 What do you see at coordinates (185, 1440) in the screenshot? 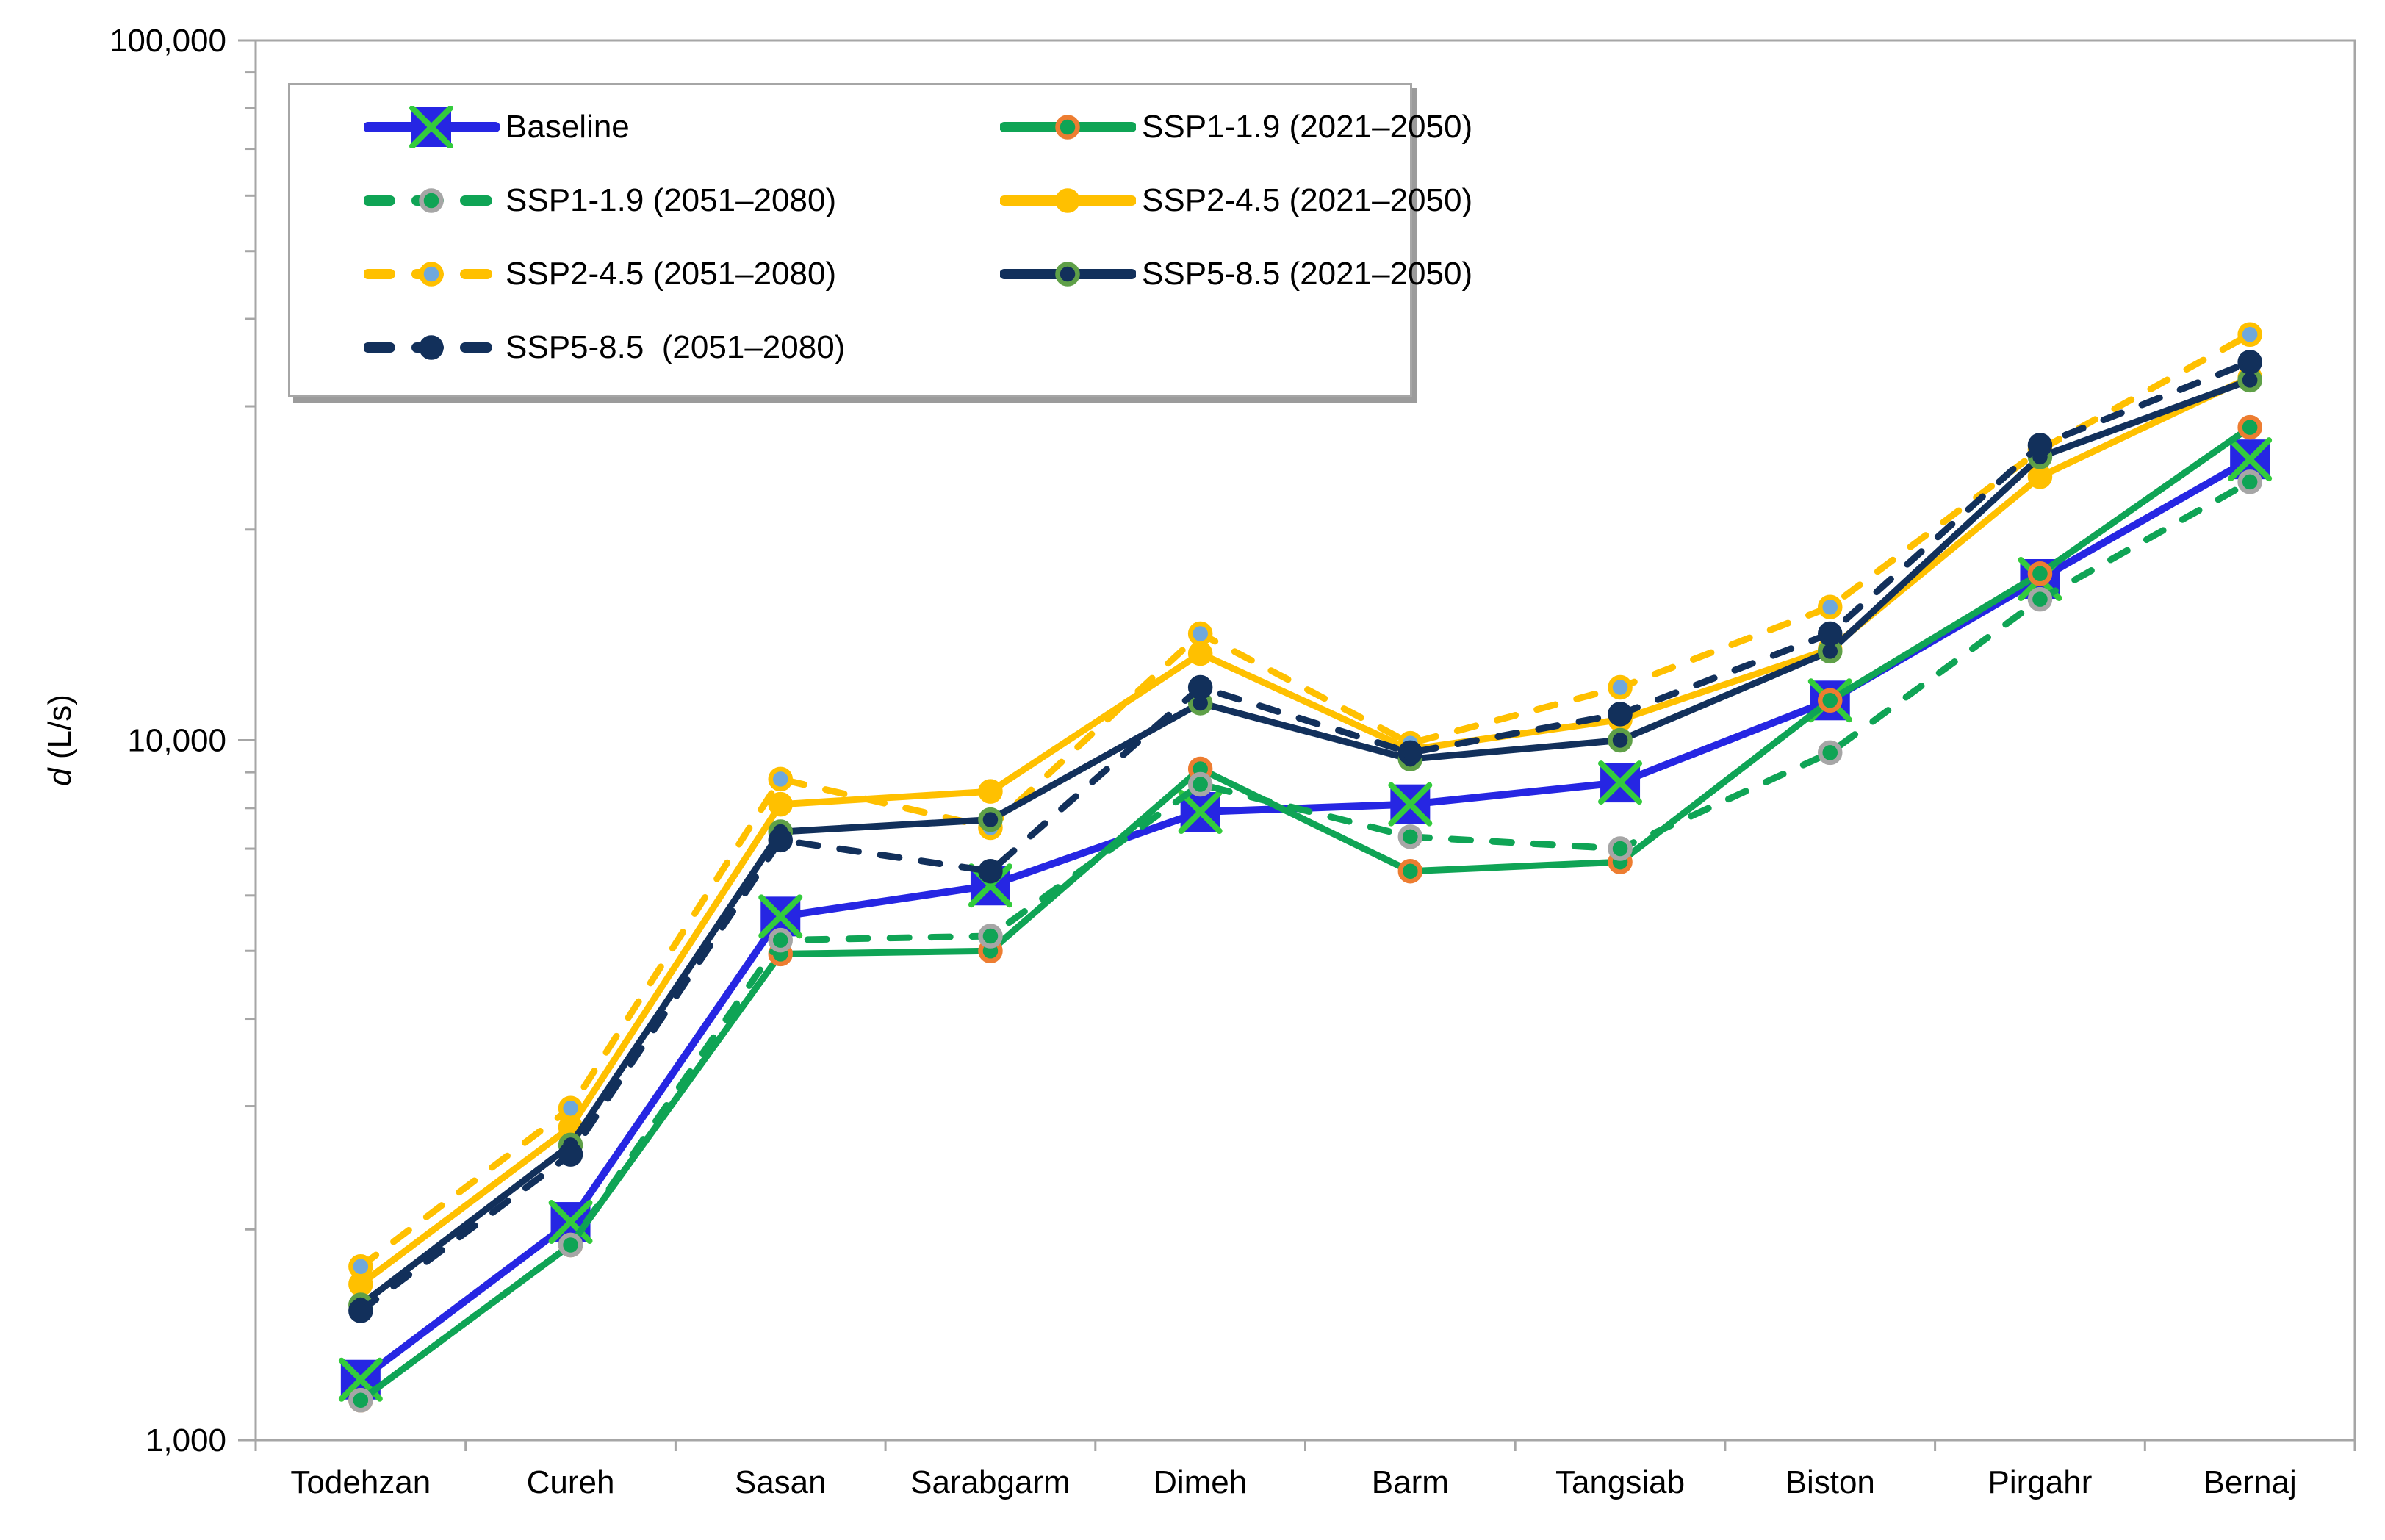
I see `y-tick-label: 1,000` at bounding box center [185, 1440].